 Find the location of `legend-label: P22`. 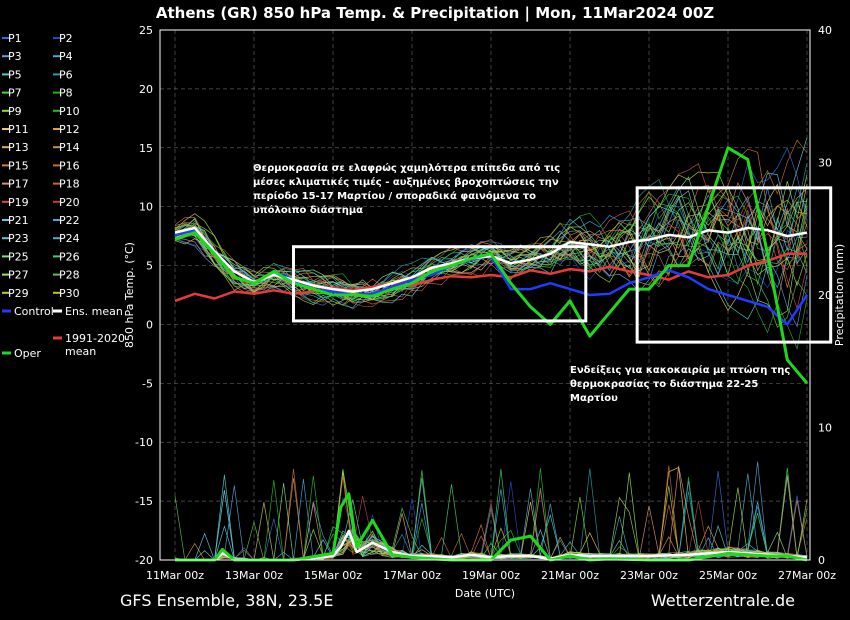

legend-label: P22 is located at coordinates (69, 220).